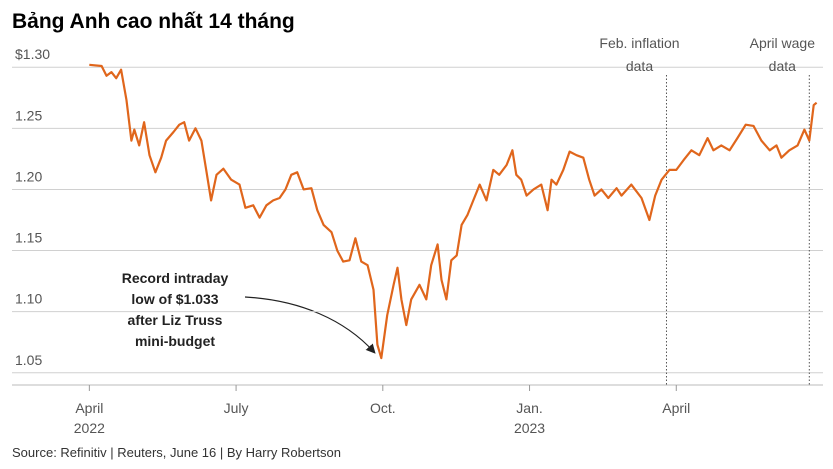 The height and width of the screenshot is (469, 833). I want to click on y-tick-label: 1.15, so click(28, 238).